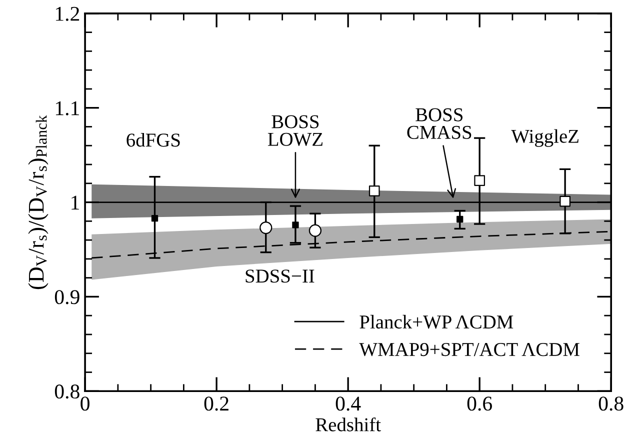  I want to click on annotation: BOSS LOWZ, so click(295, 130).